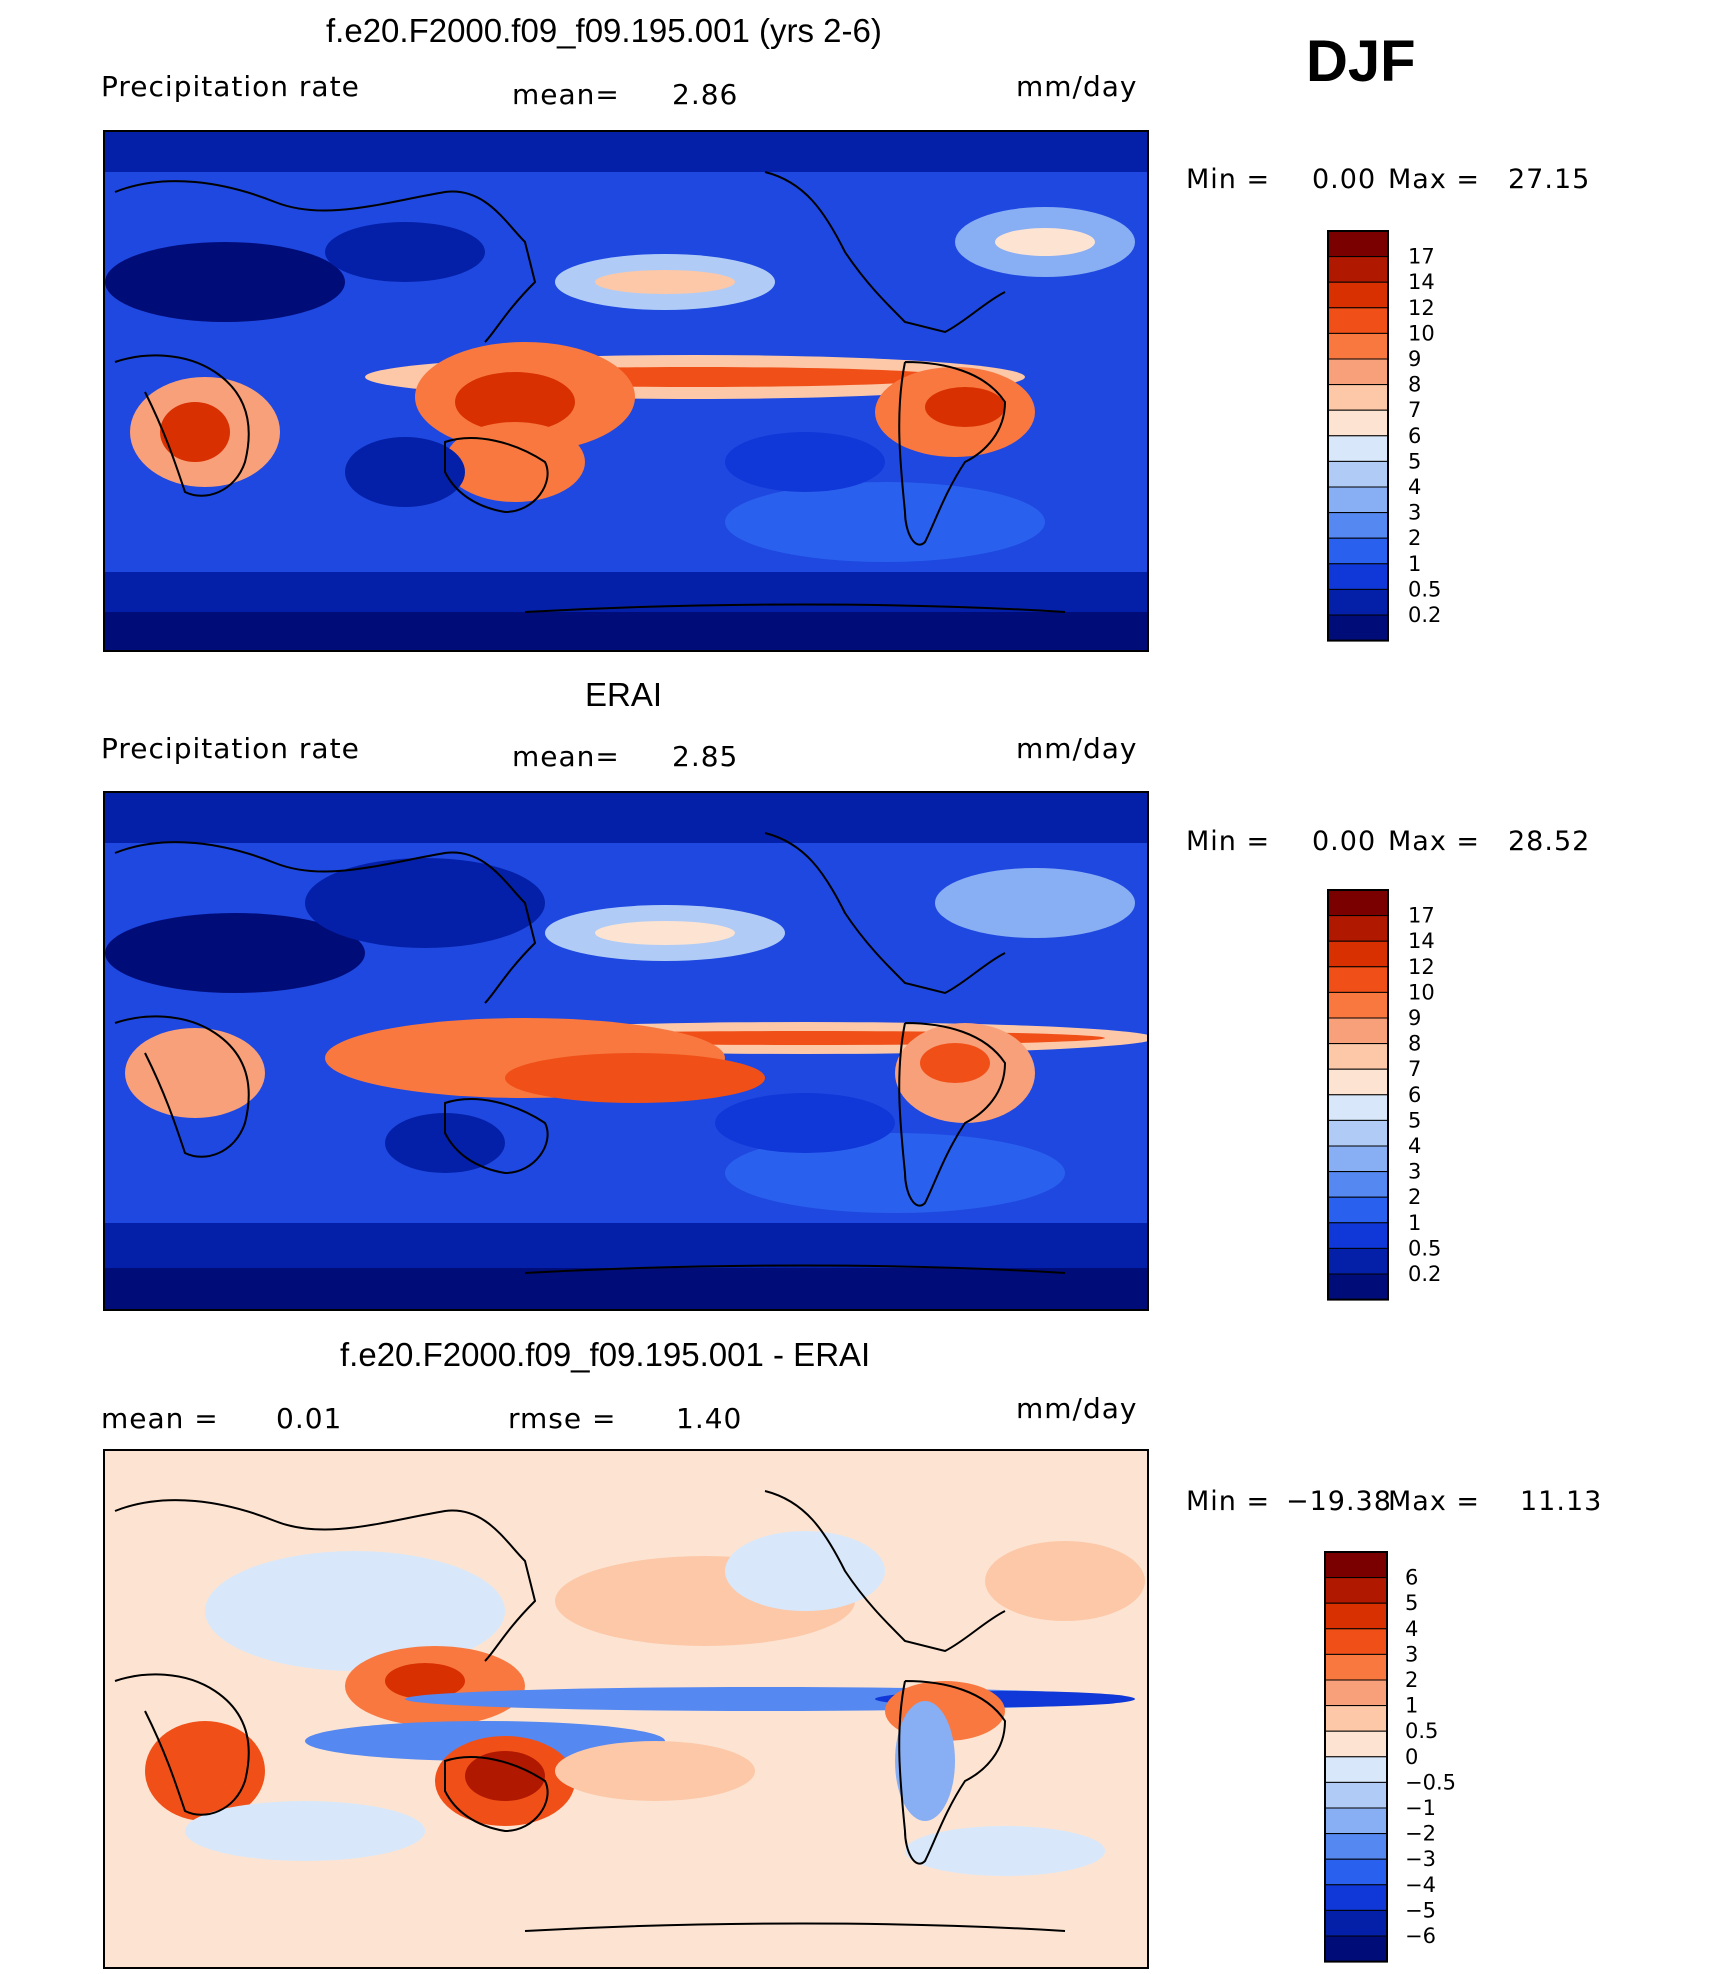  Describe the element at coordinates (665, 282) in the screenshot. I see `npac-storm-core` at that location.